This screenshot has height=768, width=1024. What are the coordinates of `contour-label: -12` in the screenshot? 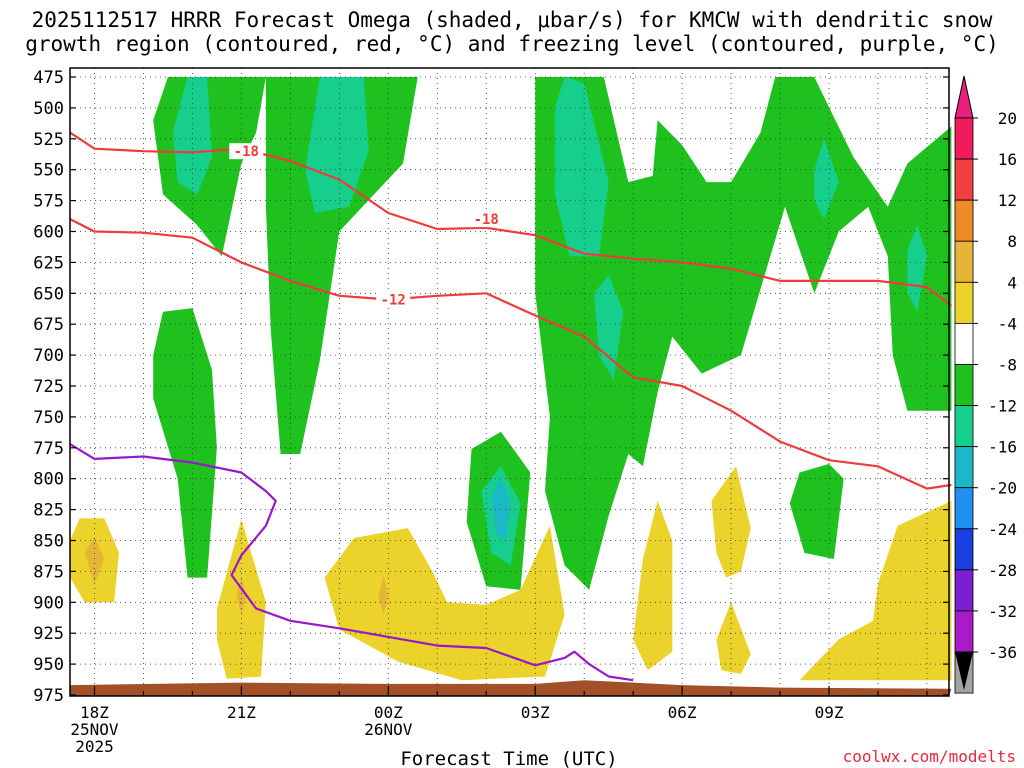 It's located at (393, 300).